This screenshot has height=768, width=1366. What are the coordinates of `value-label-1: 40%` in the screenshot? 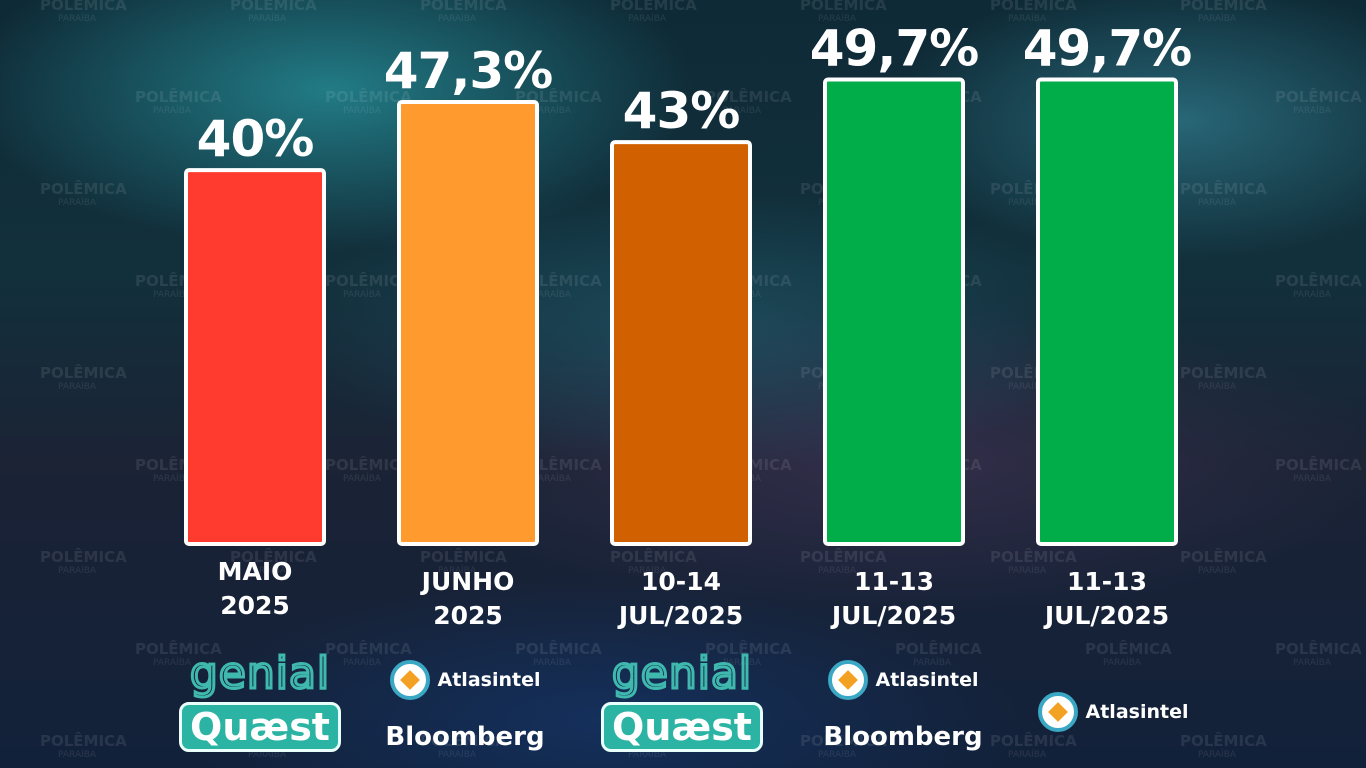 It's located at (255, 139).